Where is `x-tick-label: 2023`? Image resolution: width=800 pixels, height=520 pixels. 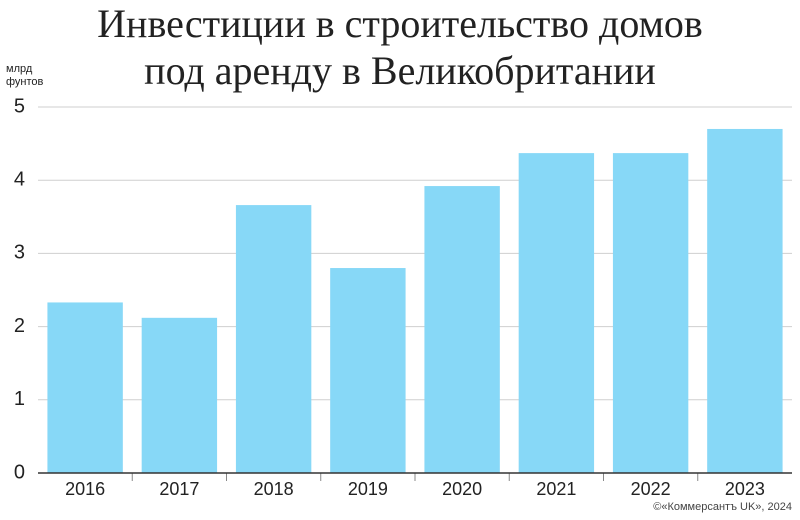
x-tick-label: 2023 is located at coordinates (745, 489).